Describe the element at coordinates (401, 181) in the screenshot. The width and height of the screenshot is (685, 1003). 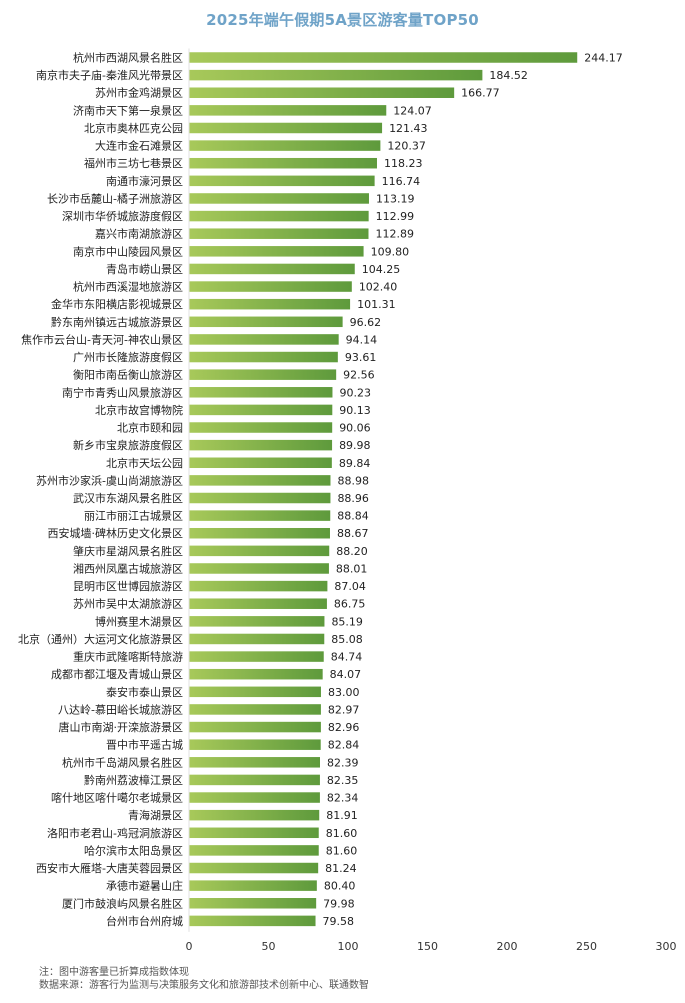
I see `value-label: 116.74` at that location.